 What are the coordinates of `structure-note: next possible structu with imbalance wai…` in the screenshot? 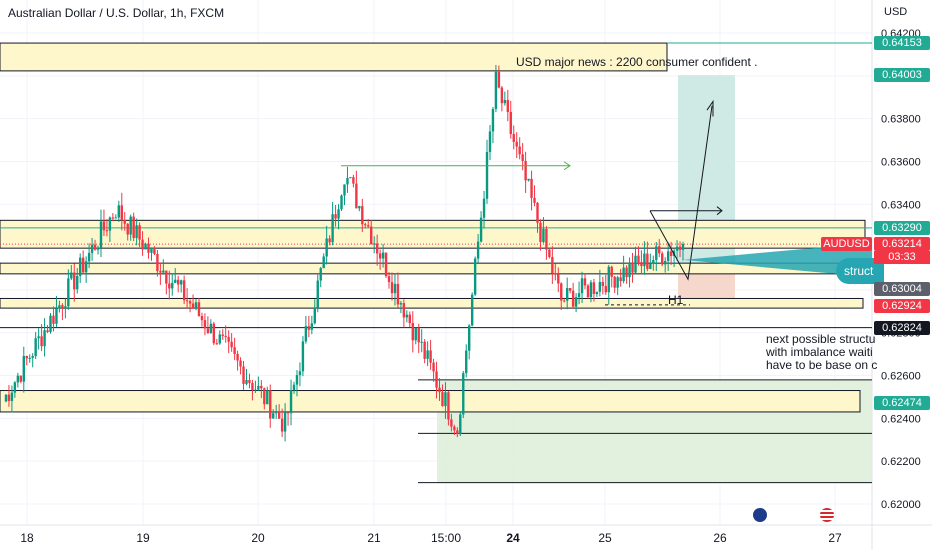 It's located at (821, 352).